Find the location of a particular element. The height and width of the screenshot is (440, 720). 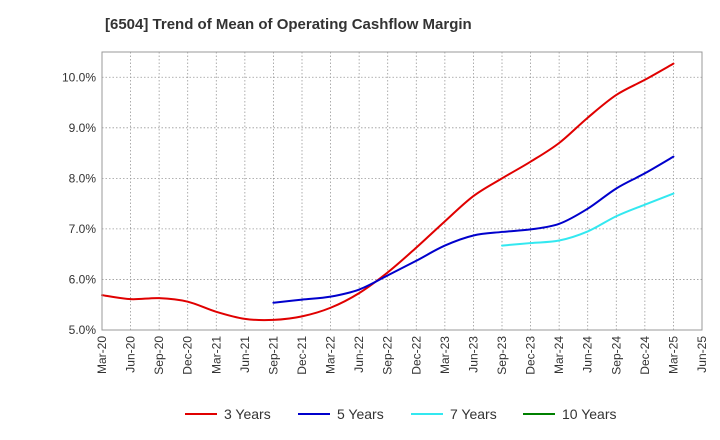

legend: 3 Years 5 Years 7 Years 10 Years is located at coordinates (401, 414).